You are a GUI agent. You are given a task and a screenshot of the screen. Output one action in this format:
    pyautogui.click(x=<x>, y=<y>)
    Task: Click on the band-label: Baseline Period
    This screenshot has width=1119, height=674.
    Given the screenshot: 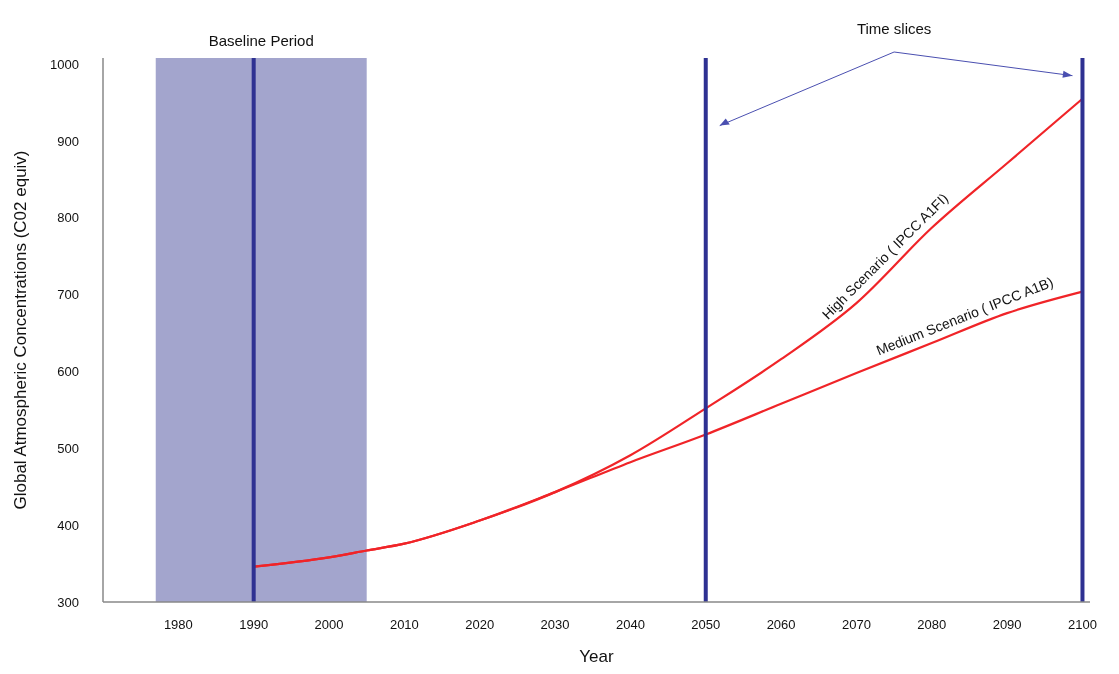 What is the action you would take?
    pyautogui.click(x=261, y=40)
    